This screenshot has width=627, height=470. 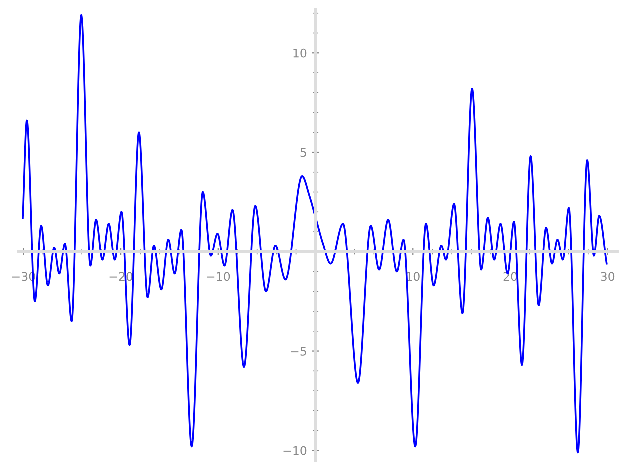 What do you see at coordinates (300, 53) in the screenshot?
I see `y-tick-label: 10` at bounding box center [300, 53].